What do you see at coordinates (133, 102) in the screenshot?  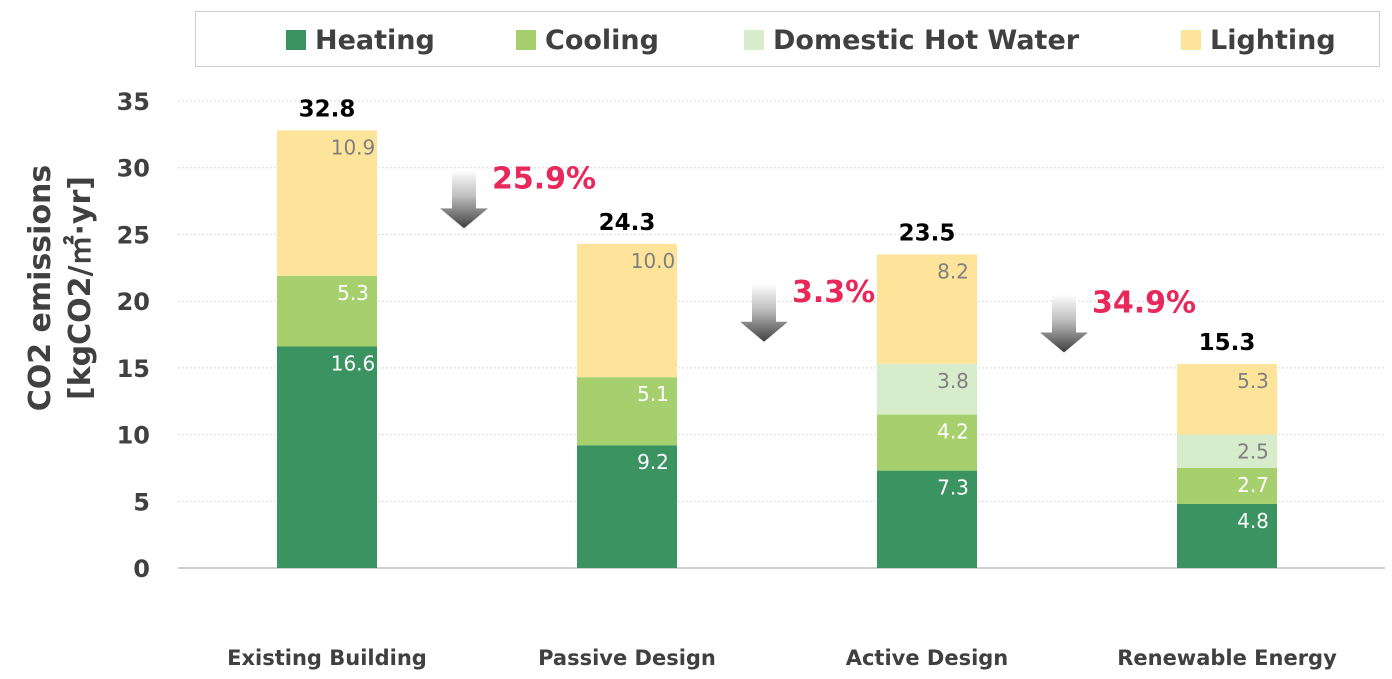 I see `y-tick-label: 35` at bounding box center [133, 102].